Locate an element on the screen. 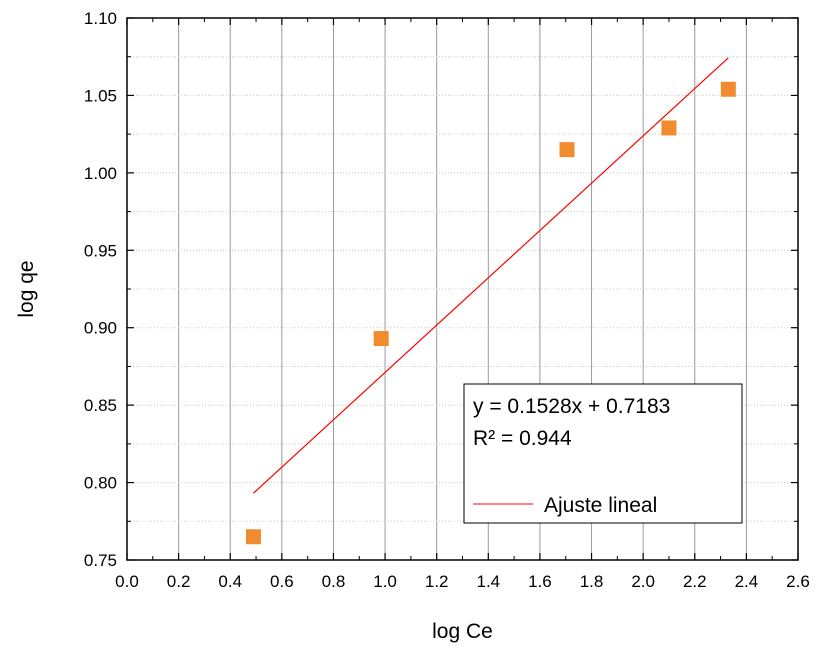 The width and height of the screenshot is (820, 649). y-tick-label: 1.05 is located at coordinates (100, 95).